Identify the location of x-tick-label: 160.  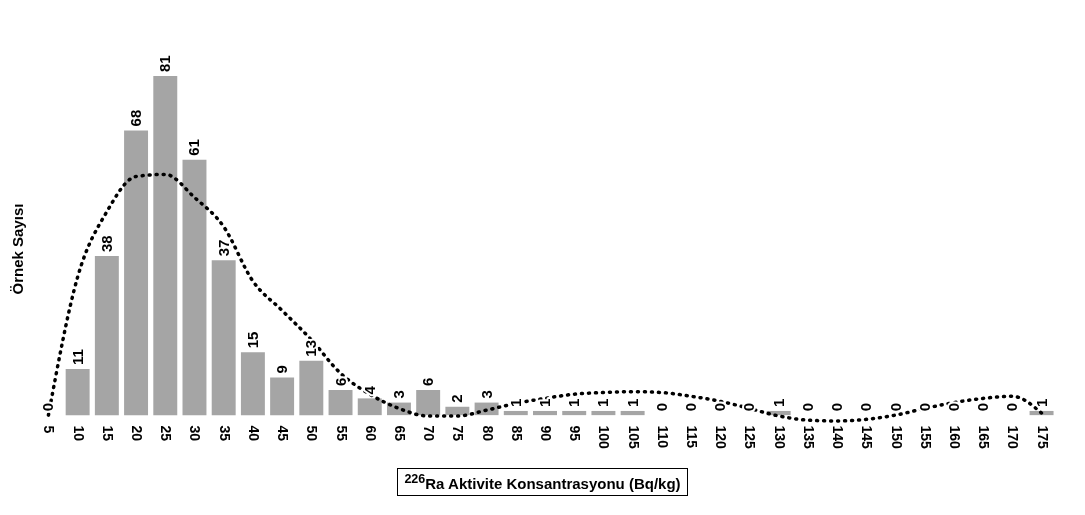
(954, 437).